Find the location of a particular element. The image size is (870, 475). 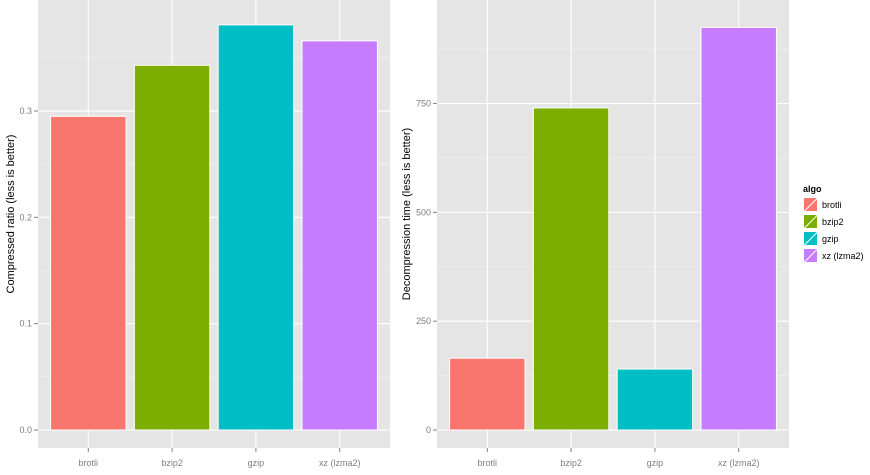

legend-label-xz-lzma2: xz (lzma2) is located at coordinates (843, 256).